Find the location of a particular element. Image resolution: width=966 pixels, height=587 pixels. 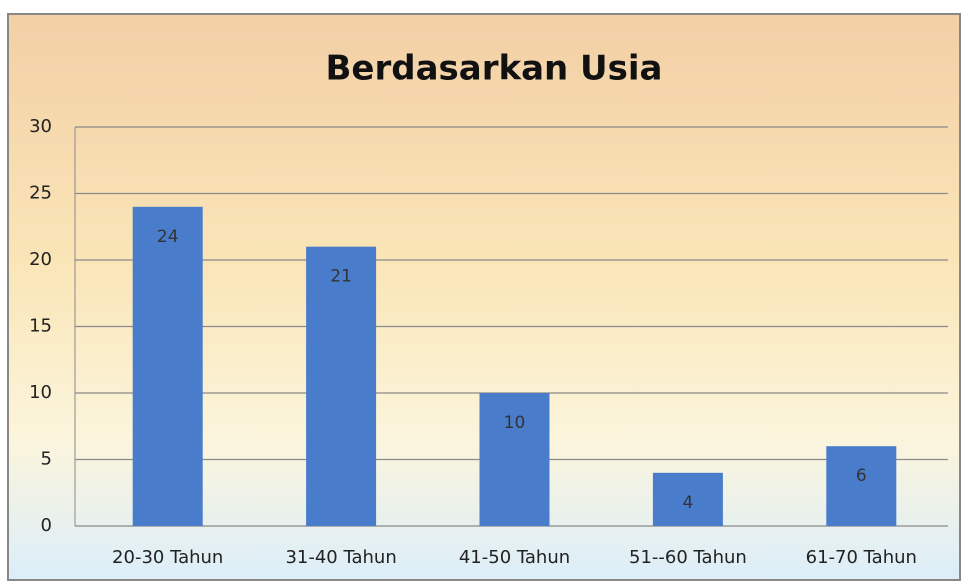

x-tick-label: 31-40 Tahun is located at coordinates (340, 557).